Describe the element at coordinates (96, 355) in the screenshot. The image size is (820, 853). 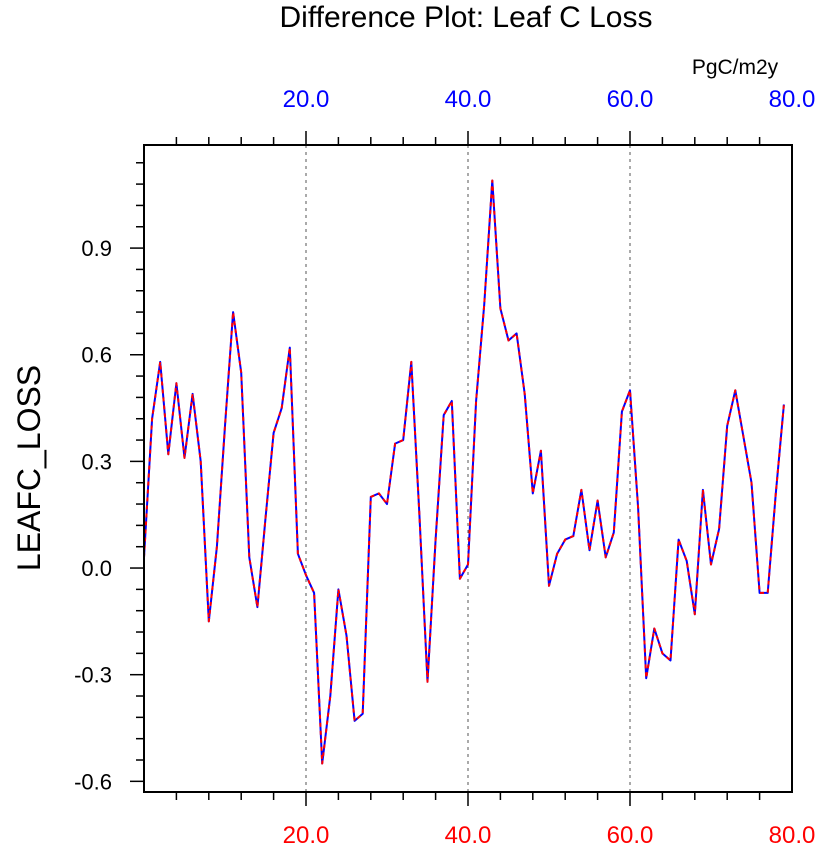
I see `y-tick-label: 0.6` at that location.